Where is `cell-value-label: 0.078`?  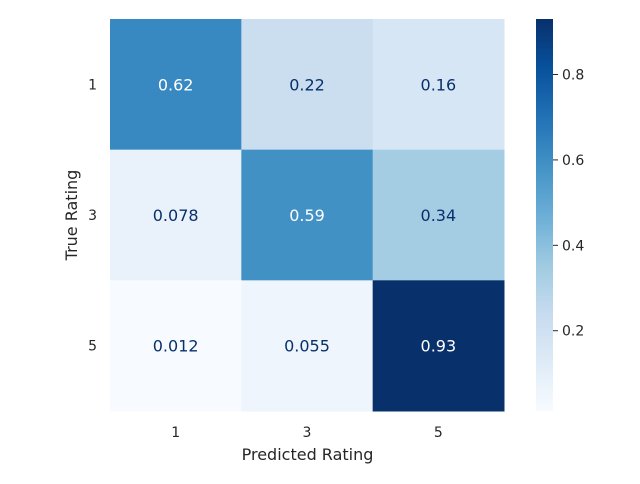 cell-value-label: 0.078 is located at coordinates (176, 215).